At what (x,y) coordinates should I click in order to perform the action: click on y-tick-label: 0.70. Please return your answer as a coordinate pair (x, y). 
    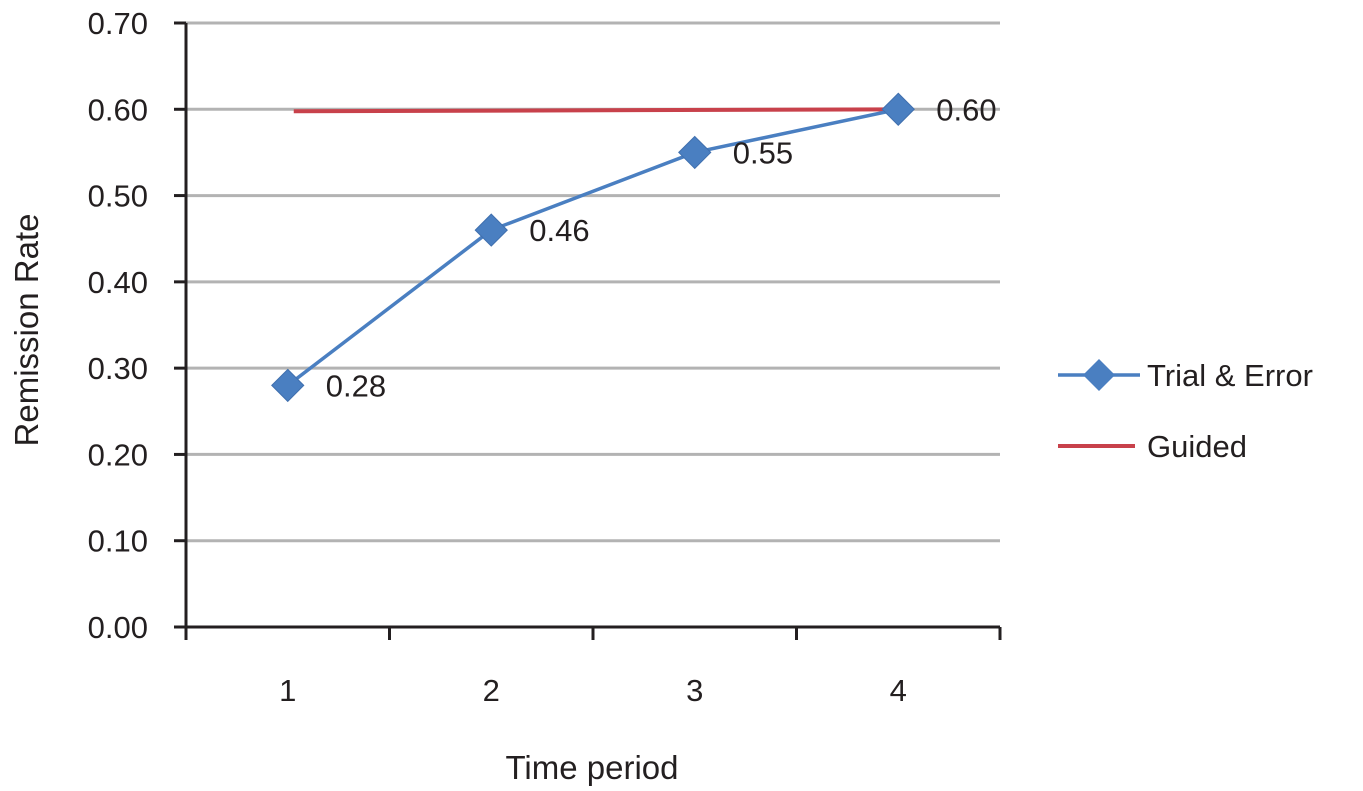
    Looking at the image, I should click on (118, 23).